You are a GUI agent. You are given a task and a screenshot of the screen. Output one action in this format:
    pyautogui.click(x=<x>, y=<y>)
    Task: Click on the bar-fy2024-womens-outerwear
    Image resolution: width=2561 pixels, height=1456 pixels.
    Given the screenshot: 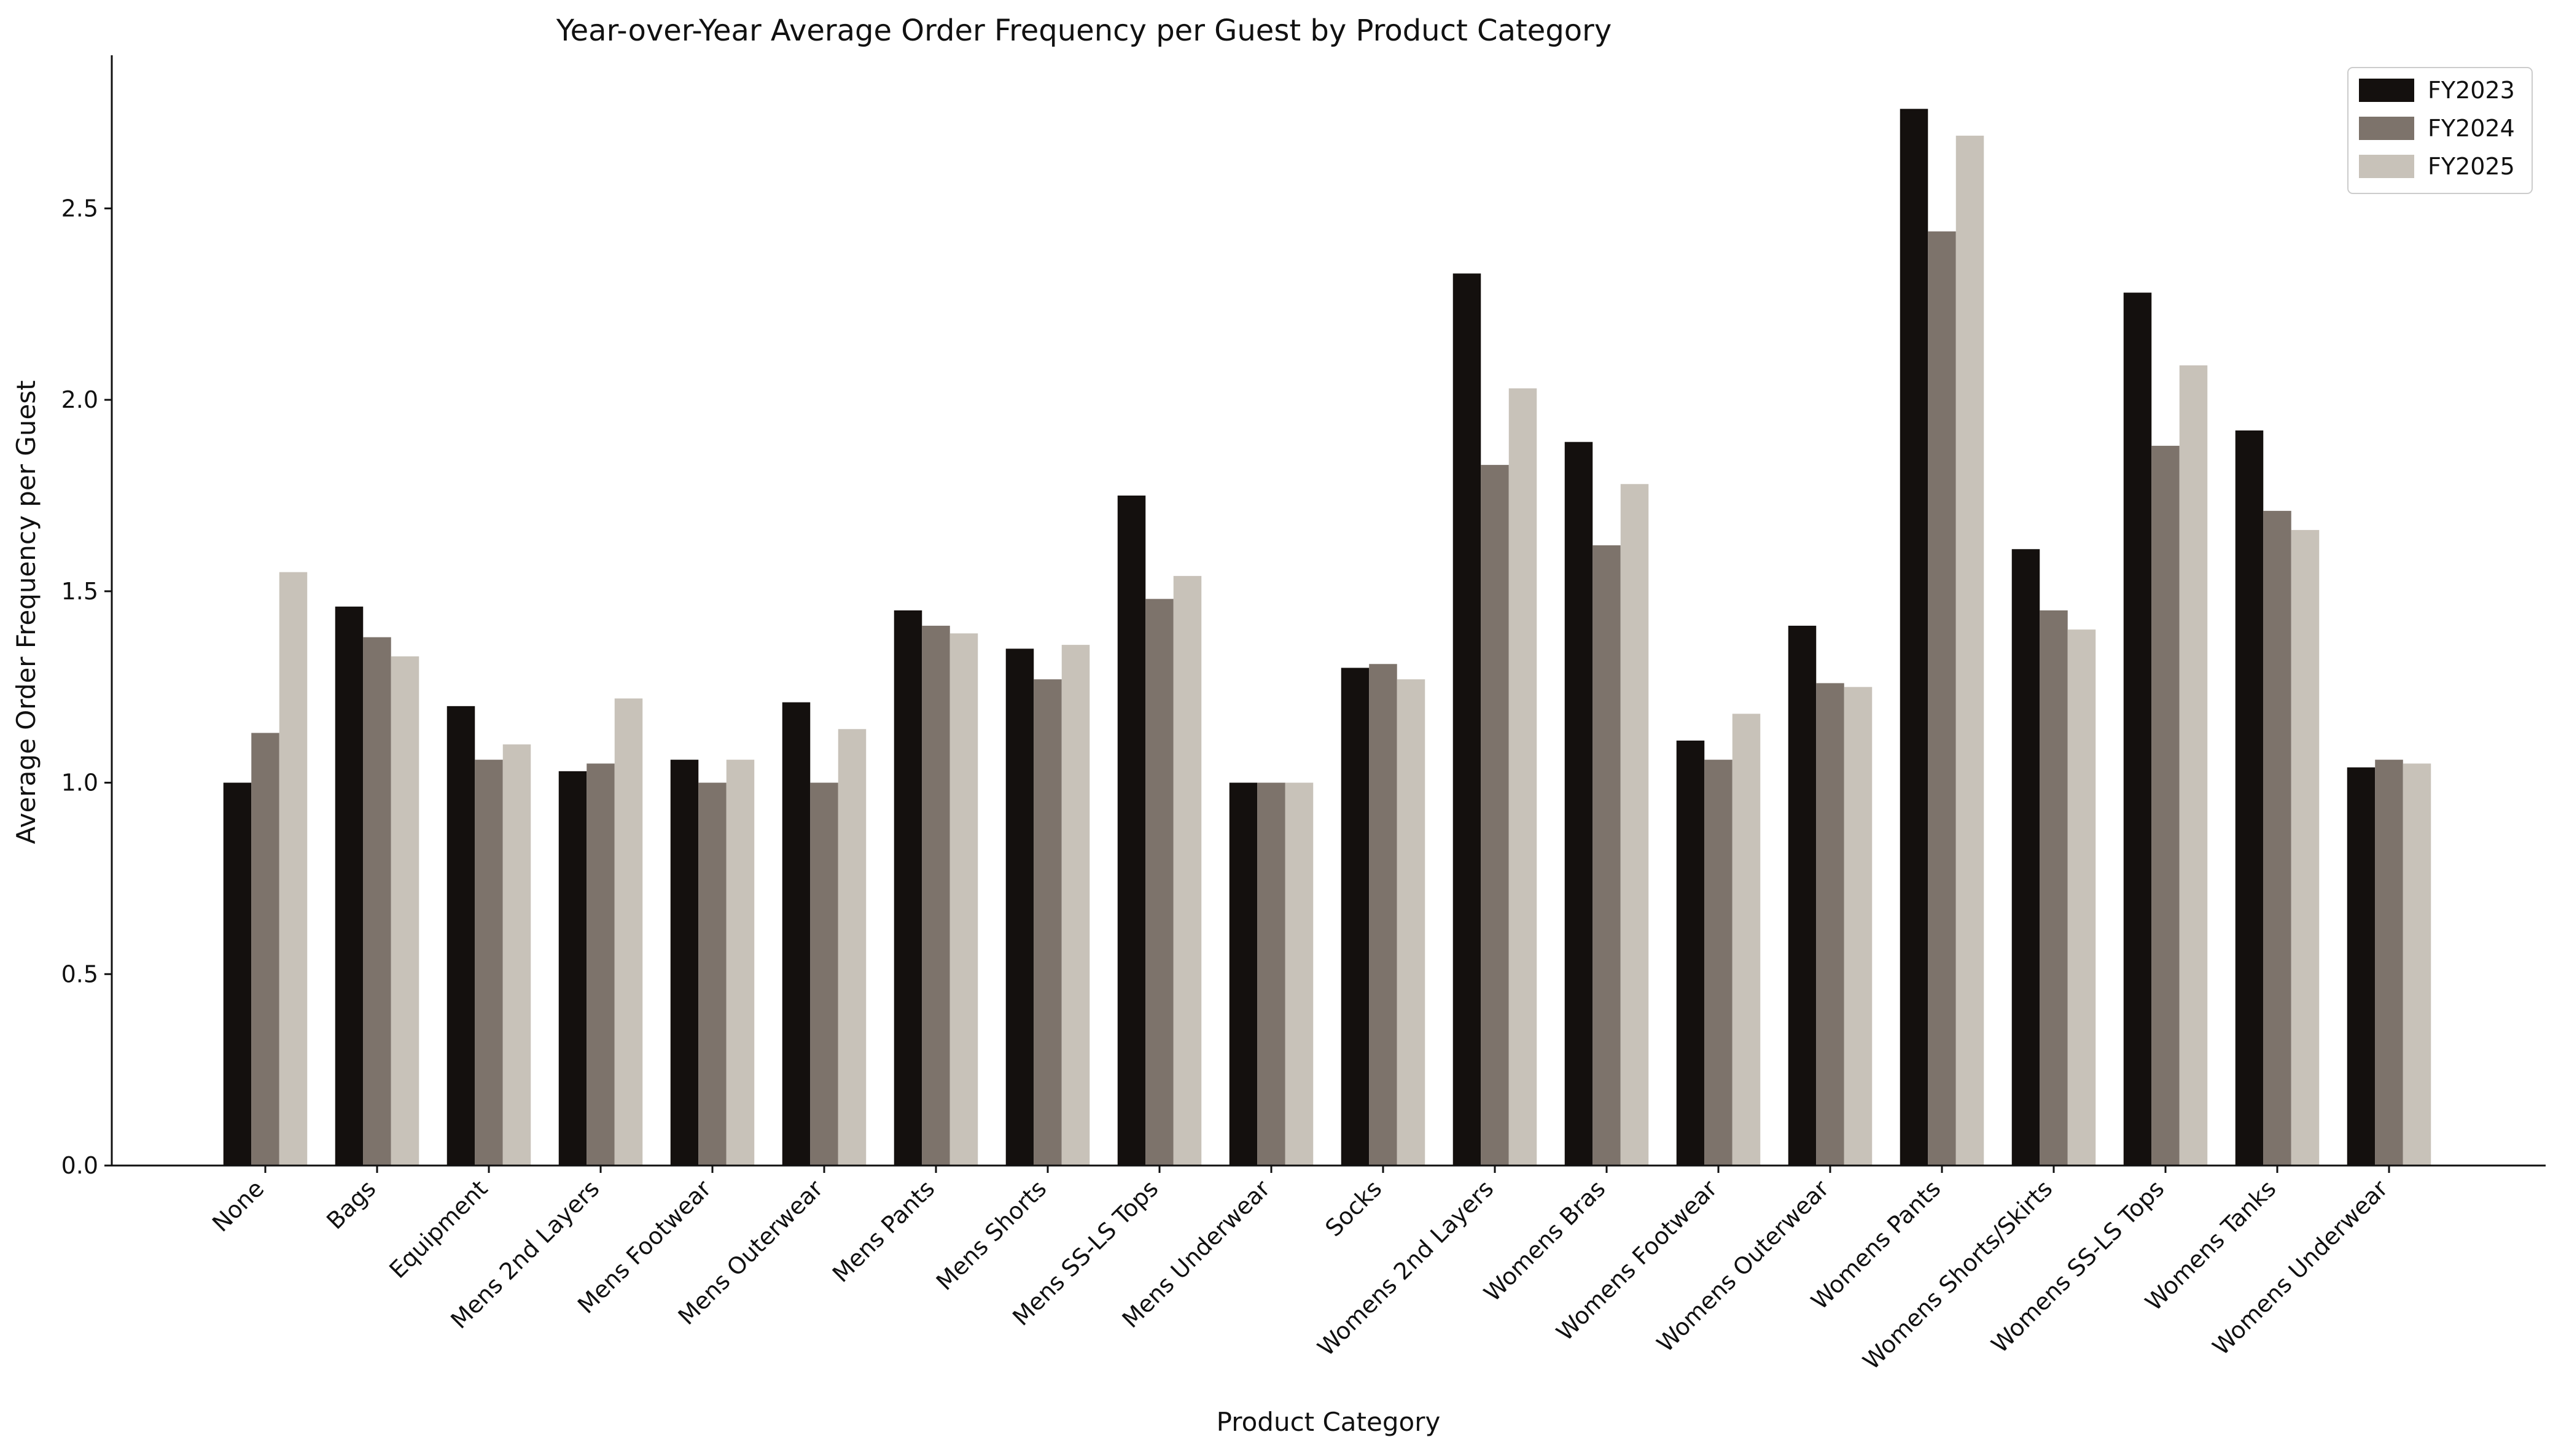 What is the action you would take?
    pyautogui.click(x=1830, y=924)
    